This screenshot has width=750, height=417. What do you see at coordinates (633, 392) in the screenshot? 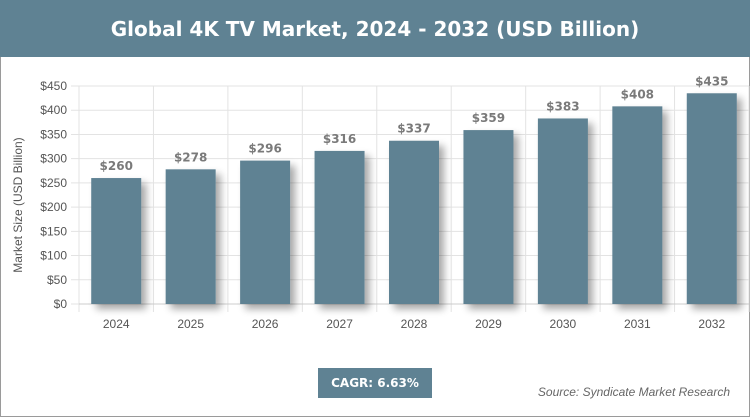
I see `source-note: Source: Syndicate Market Research` at bounding box center [633, 392].